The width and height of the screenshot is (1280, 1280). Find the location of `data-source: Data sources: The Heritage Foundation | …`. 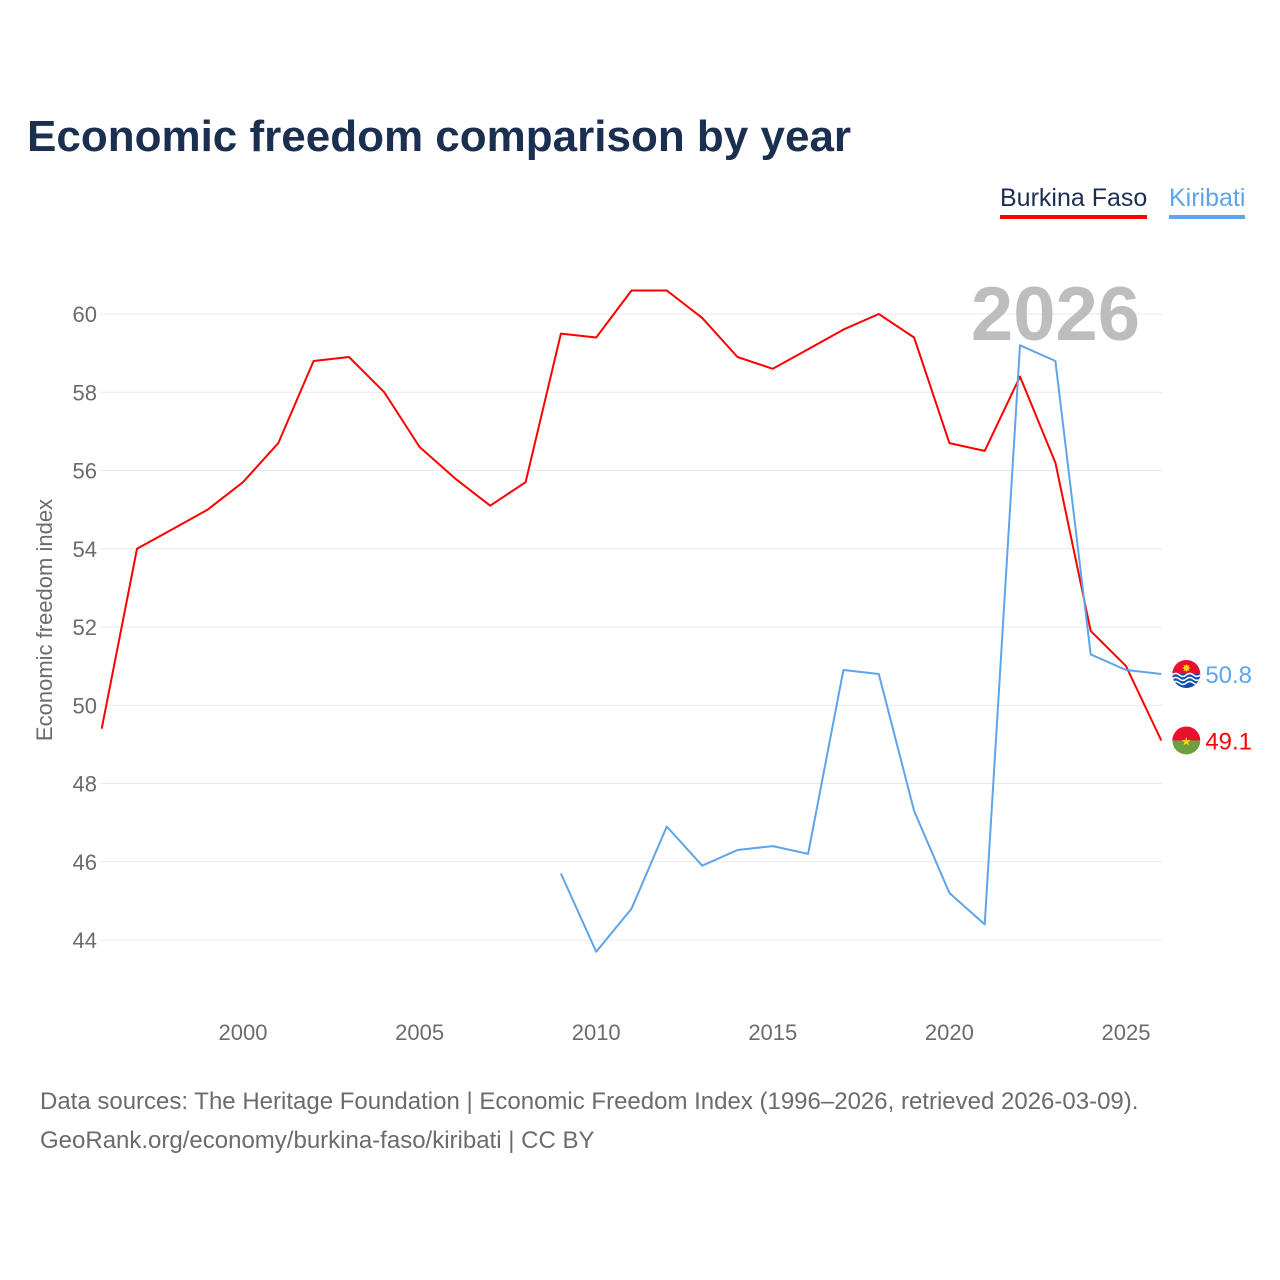

data-source: Data sources: The Heritage Foundation | … is located at coordinates (589, 1101).